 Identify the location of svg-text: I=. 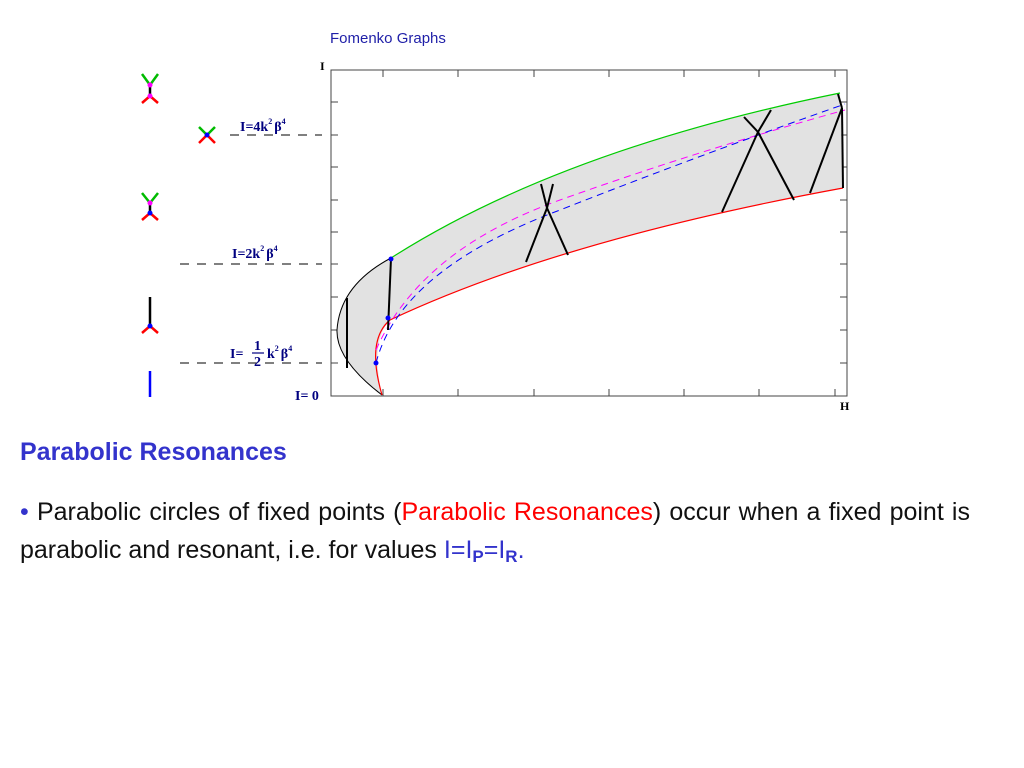
(236, 354).